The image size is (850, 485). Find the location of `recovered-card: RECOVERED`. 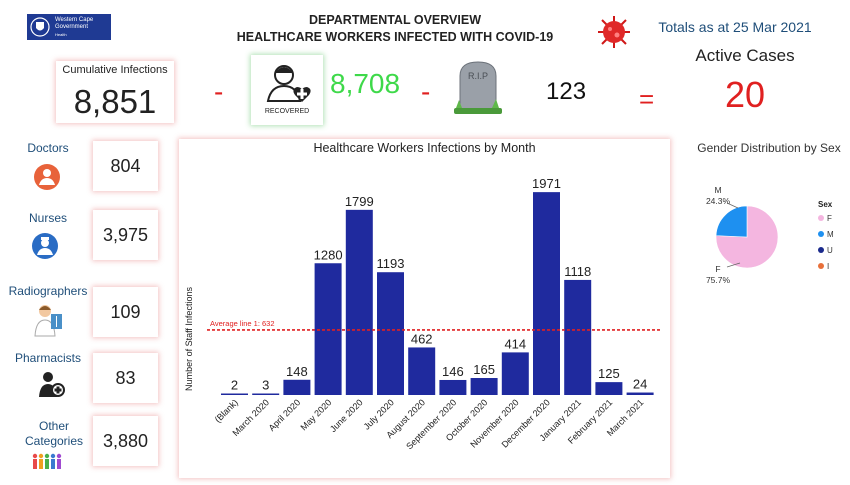

recovered-card: RECOVERED is located at coordinates (287, 90).